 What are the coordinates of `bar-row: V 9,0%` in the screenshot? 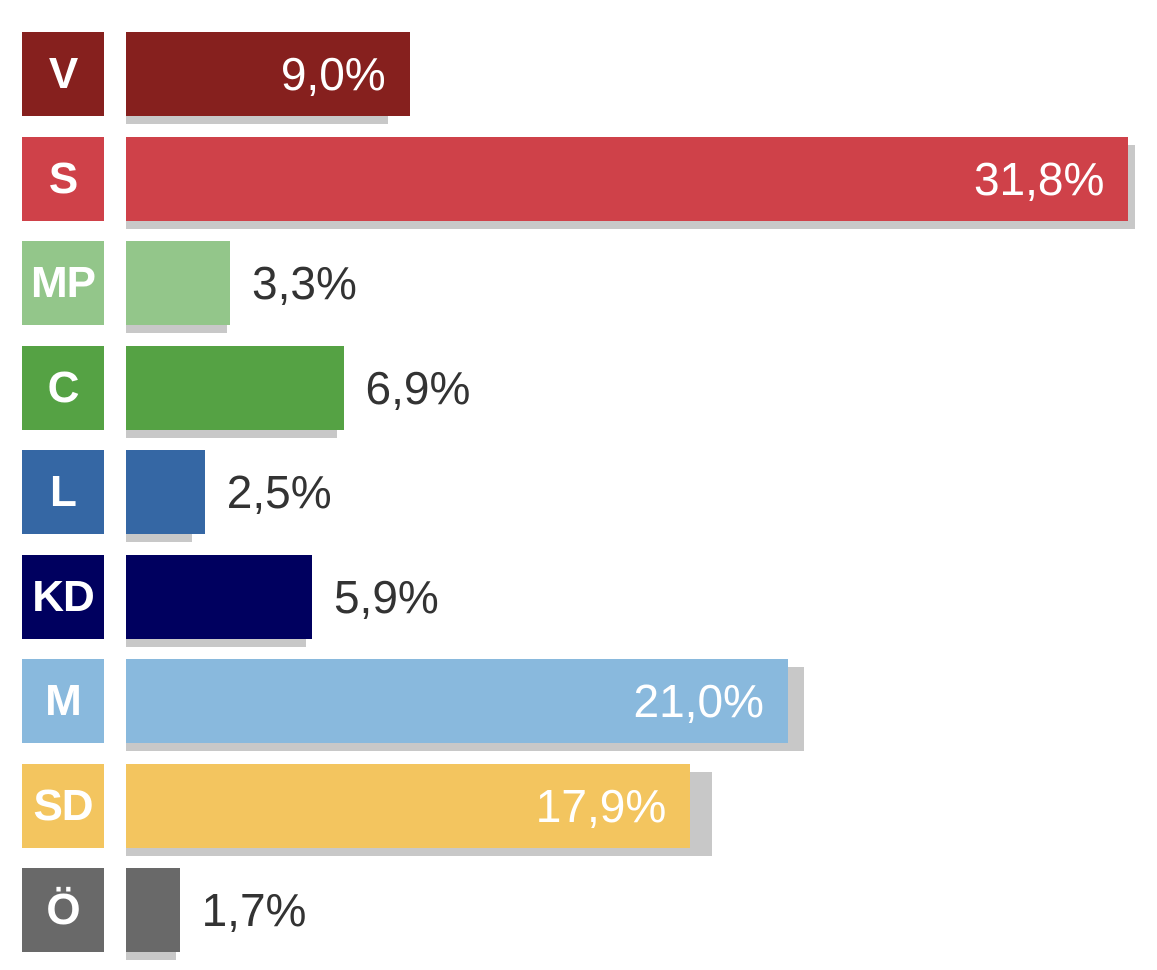 It's located at (578, 78).